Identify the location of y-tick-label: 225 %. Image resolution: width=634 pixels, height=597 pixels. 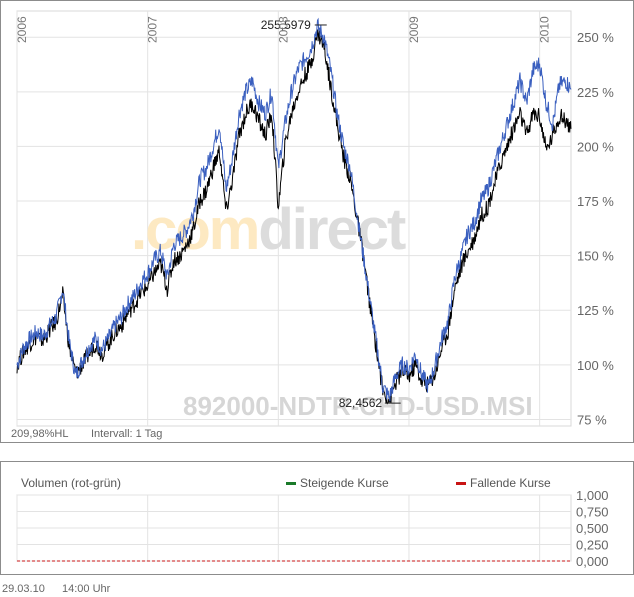
(595, 92).